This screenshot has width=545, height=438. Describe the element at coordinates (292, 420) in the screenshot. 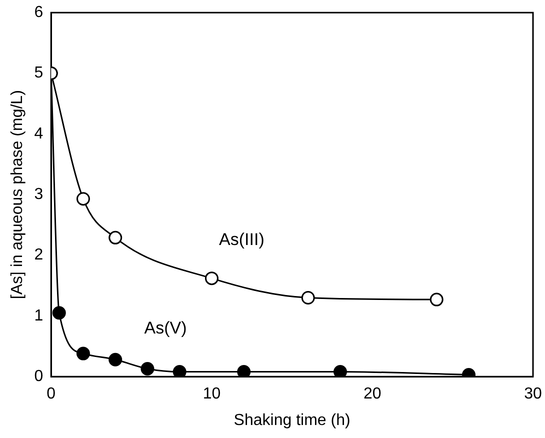

I see `x-axis-title: Shaking time (h)` at that location.